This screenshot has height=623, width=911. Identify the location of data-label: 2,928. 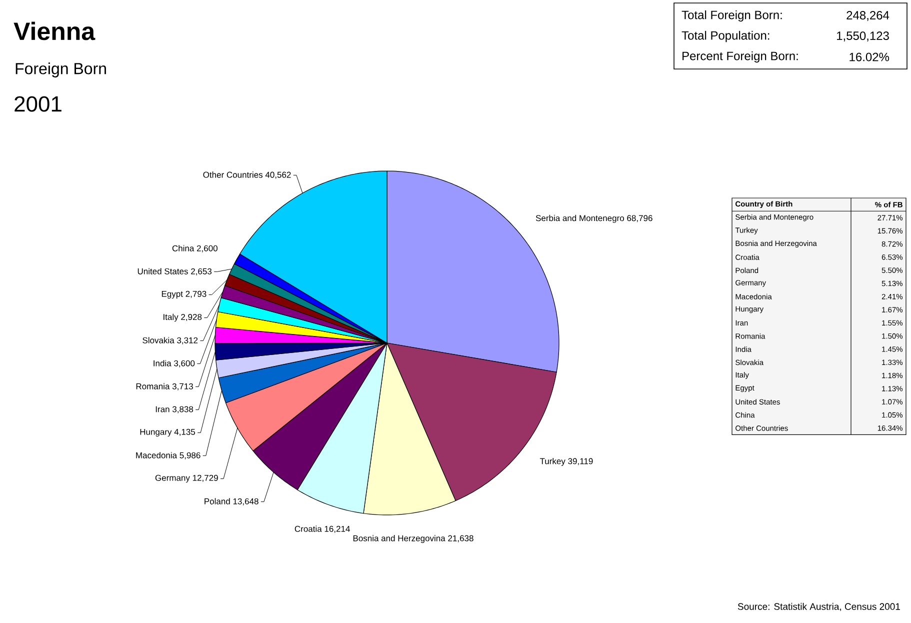
(191, 317).